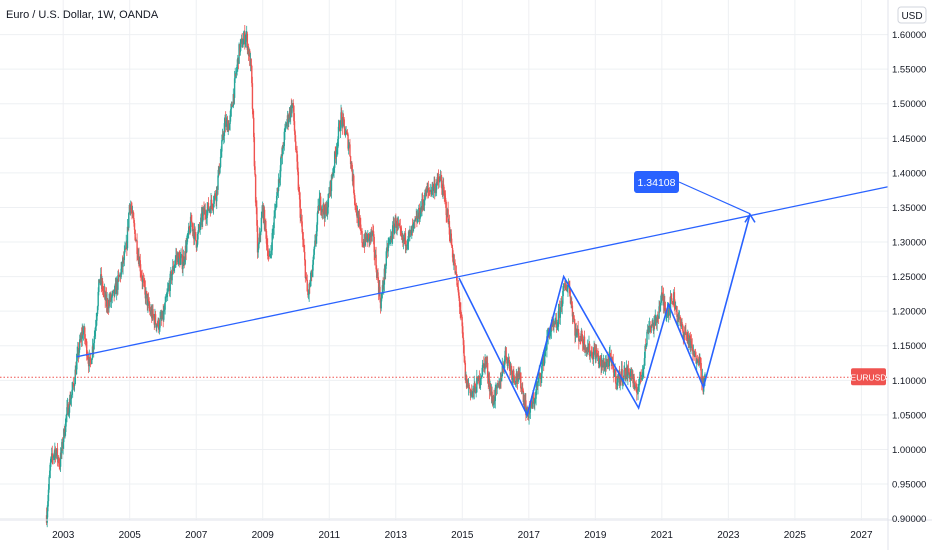  Describe the element at coordinates (604, 316) in the screenshot. I see `zigzag-projection-path` at that location.